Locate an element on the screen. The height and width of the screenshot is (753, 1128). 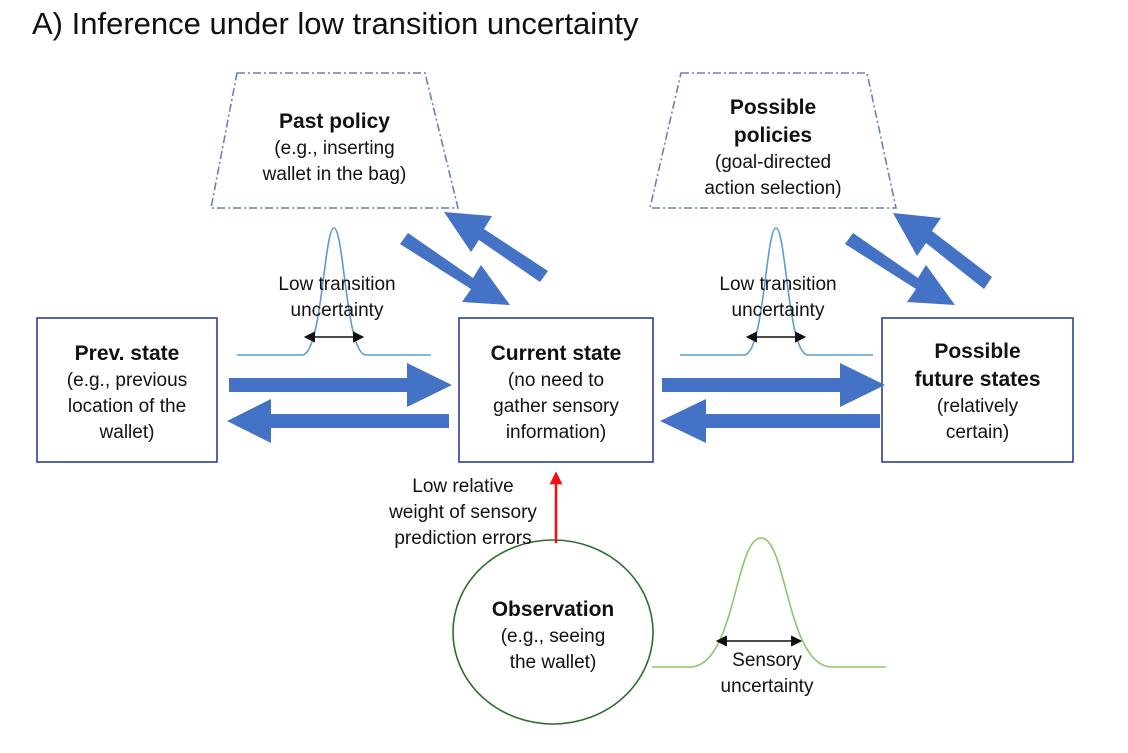
possible-policies-to-future-arrow is located at coordinates (900, 269).